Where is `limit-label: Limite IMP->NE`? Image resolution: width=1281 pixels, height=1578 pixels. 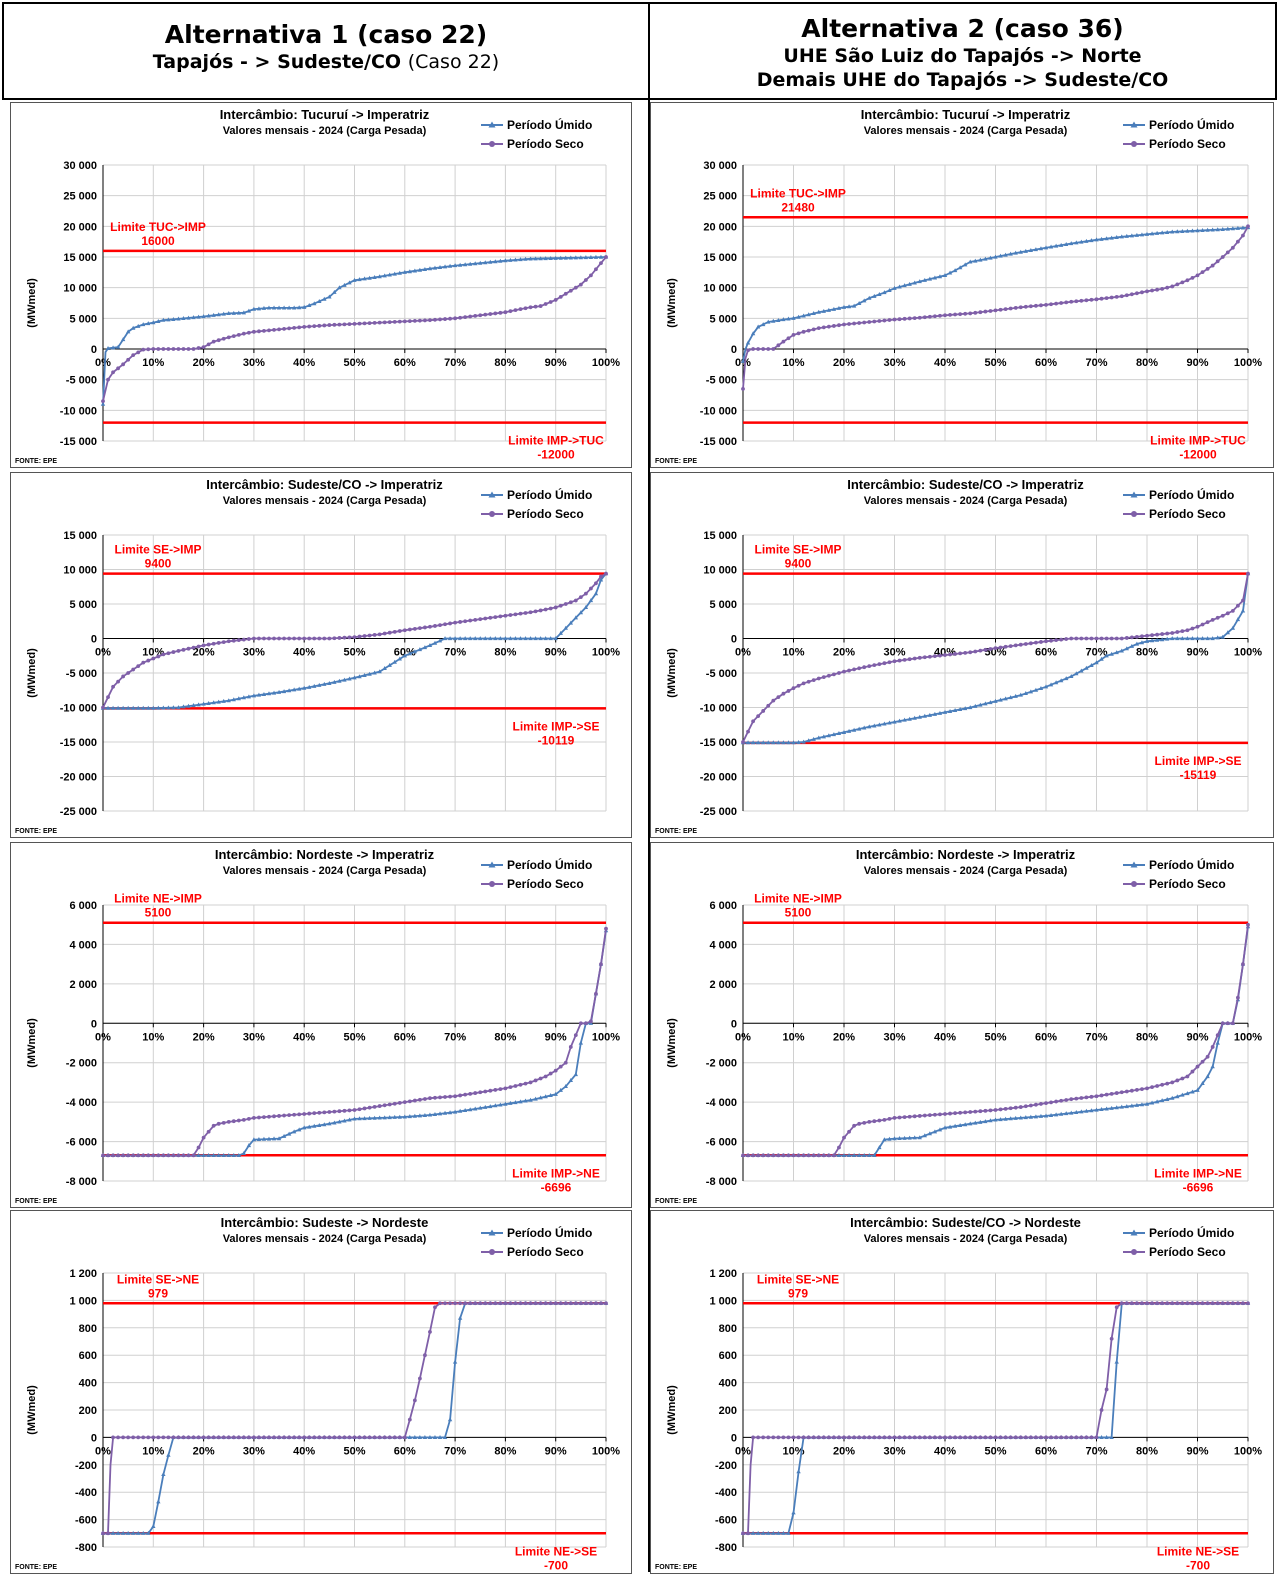 limit-label: Limite IMP->NE is located at coordinates (1198, 1173).